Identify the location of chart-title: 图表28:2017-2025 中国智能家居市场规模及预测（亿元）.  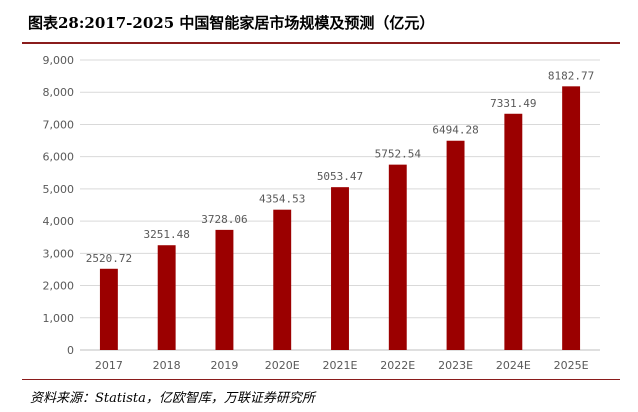
(231, 23).